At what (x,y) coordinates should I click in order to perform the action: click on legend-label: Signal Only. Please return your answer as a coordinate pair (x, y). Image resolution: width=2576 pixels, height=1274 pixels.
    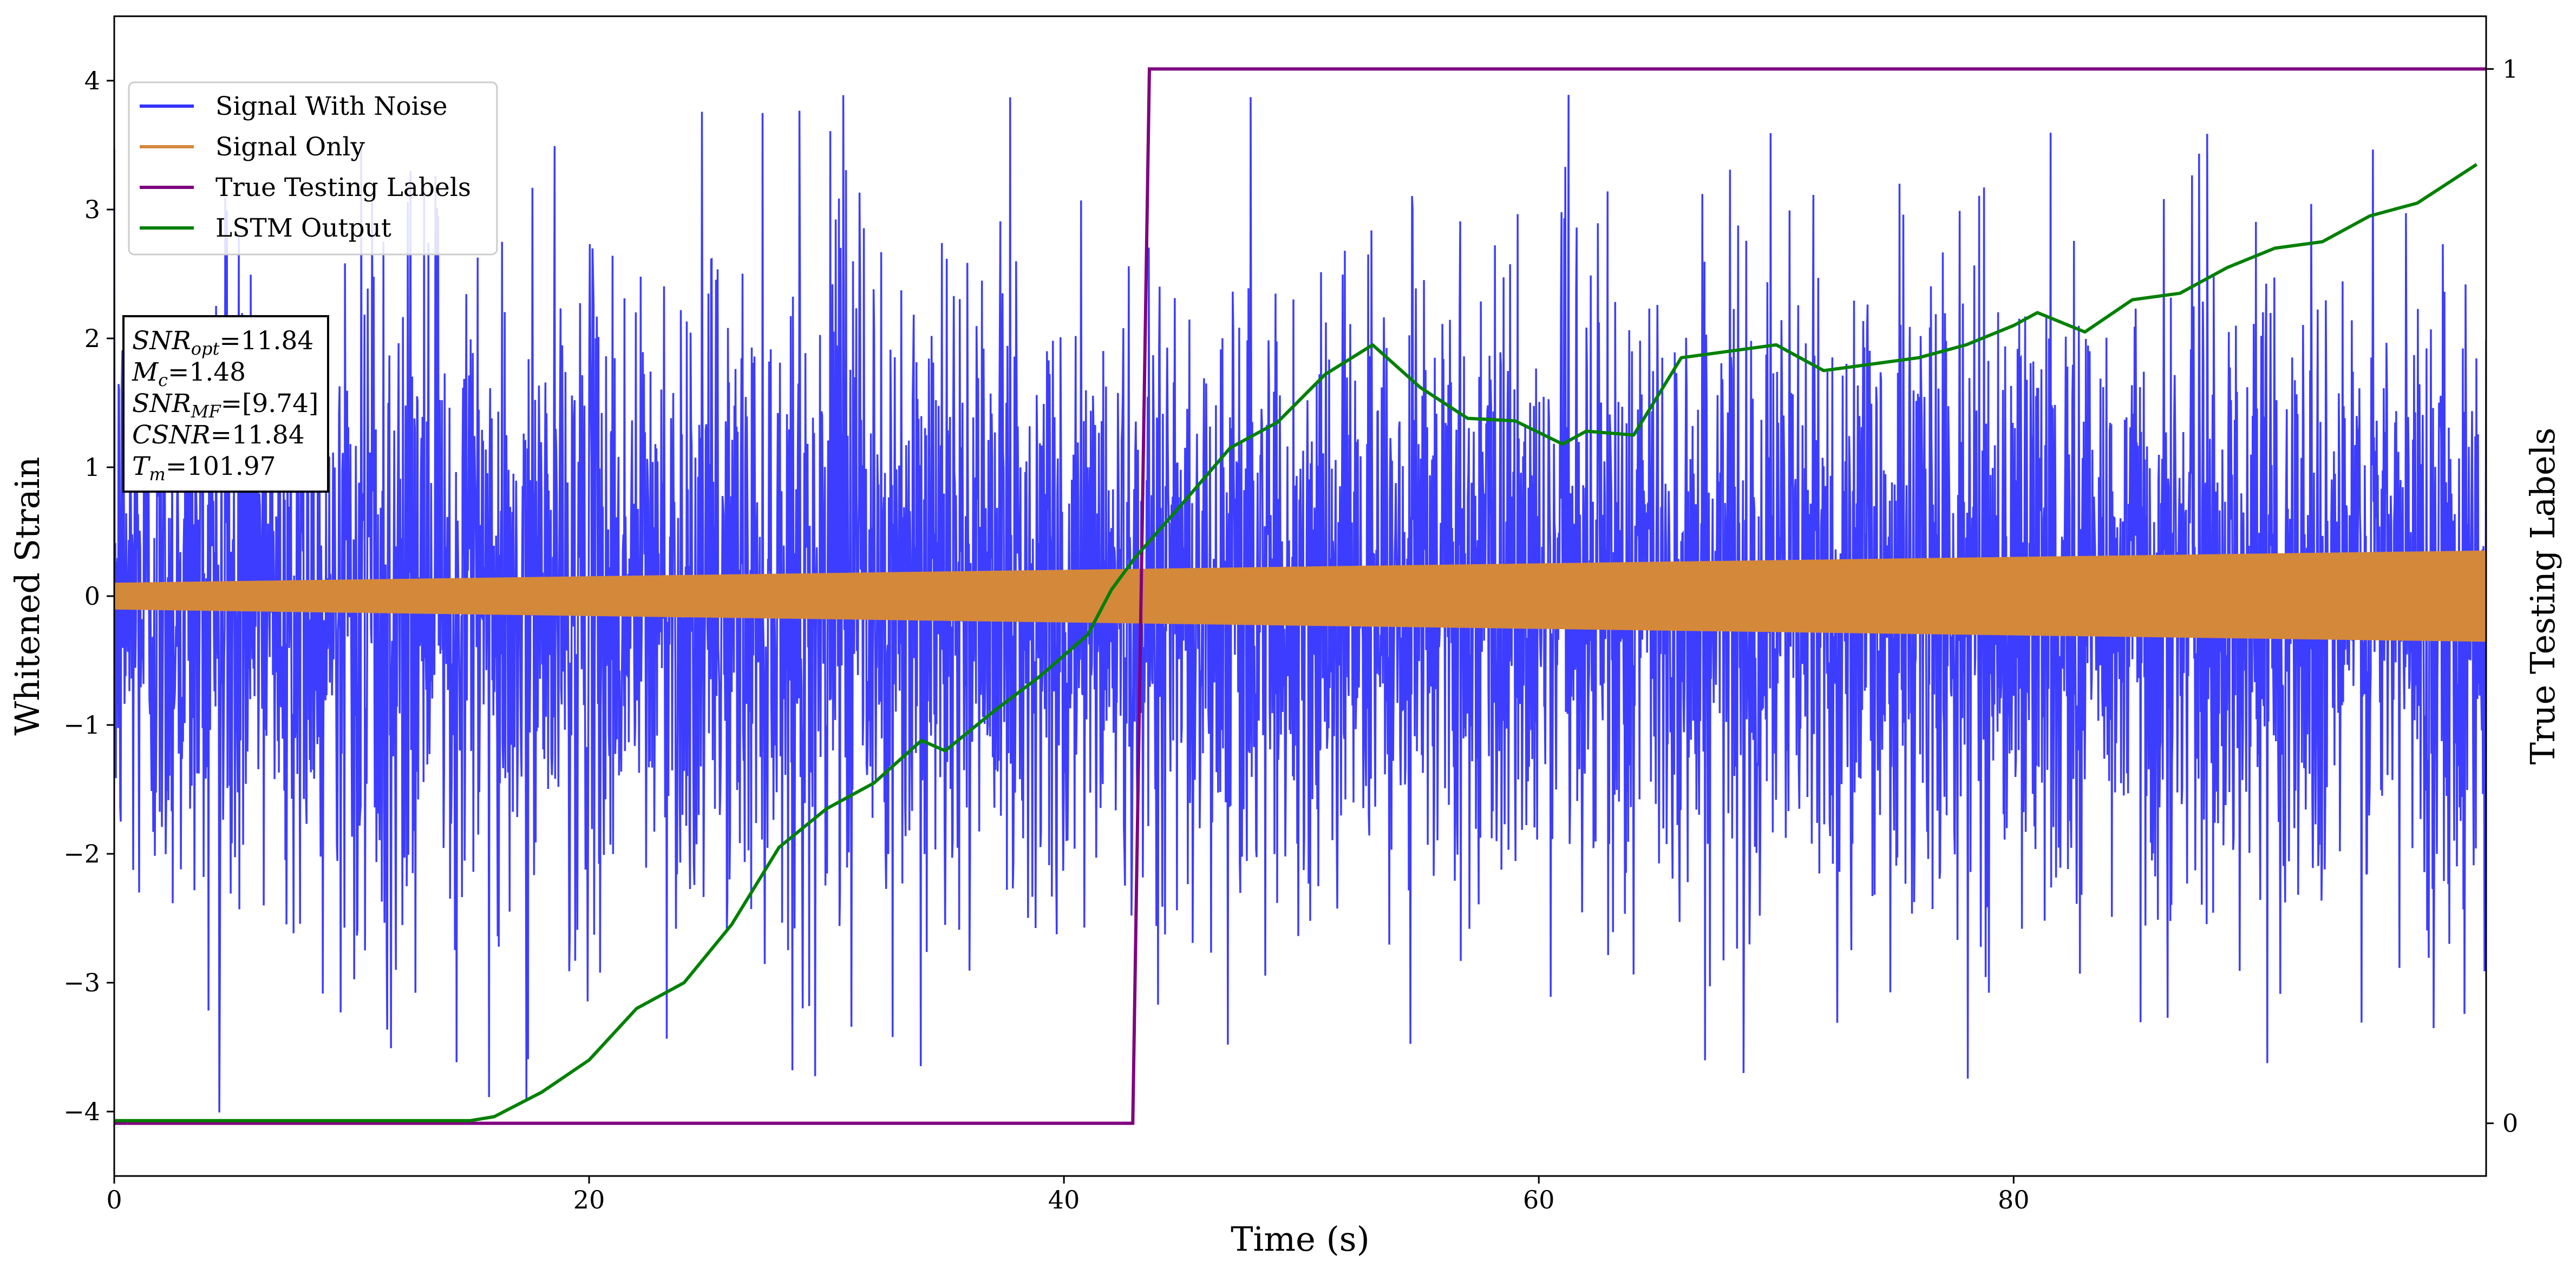
    Looking at the image, I should click on (290, 147).